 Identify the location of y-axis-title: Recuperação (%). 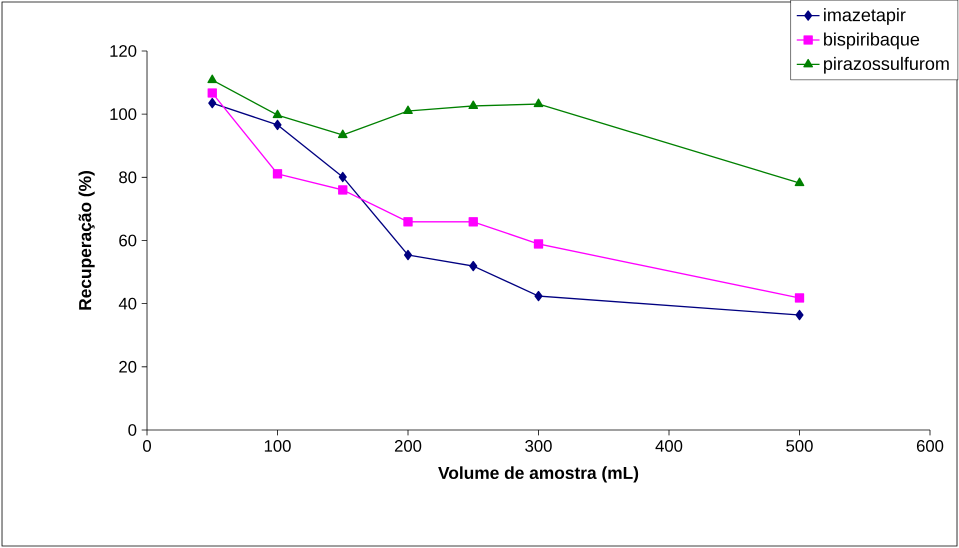
(86, 240).